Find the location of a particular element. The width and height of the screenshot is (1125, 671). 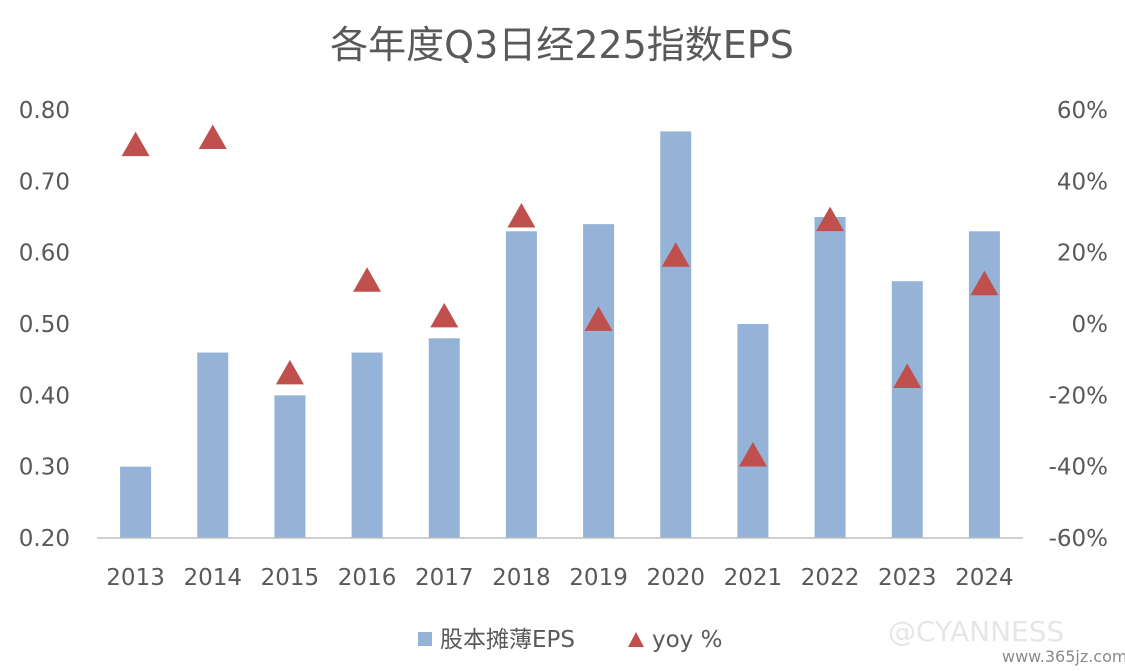

right-tick-label: 20% is located at coordinates (1082, 254).